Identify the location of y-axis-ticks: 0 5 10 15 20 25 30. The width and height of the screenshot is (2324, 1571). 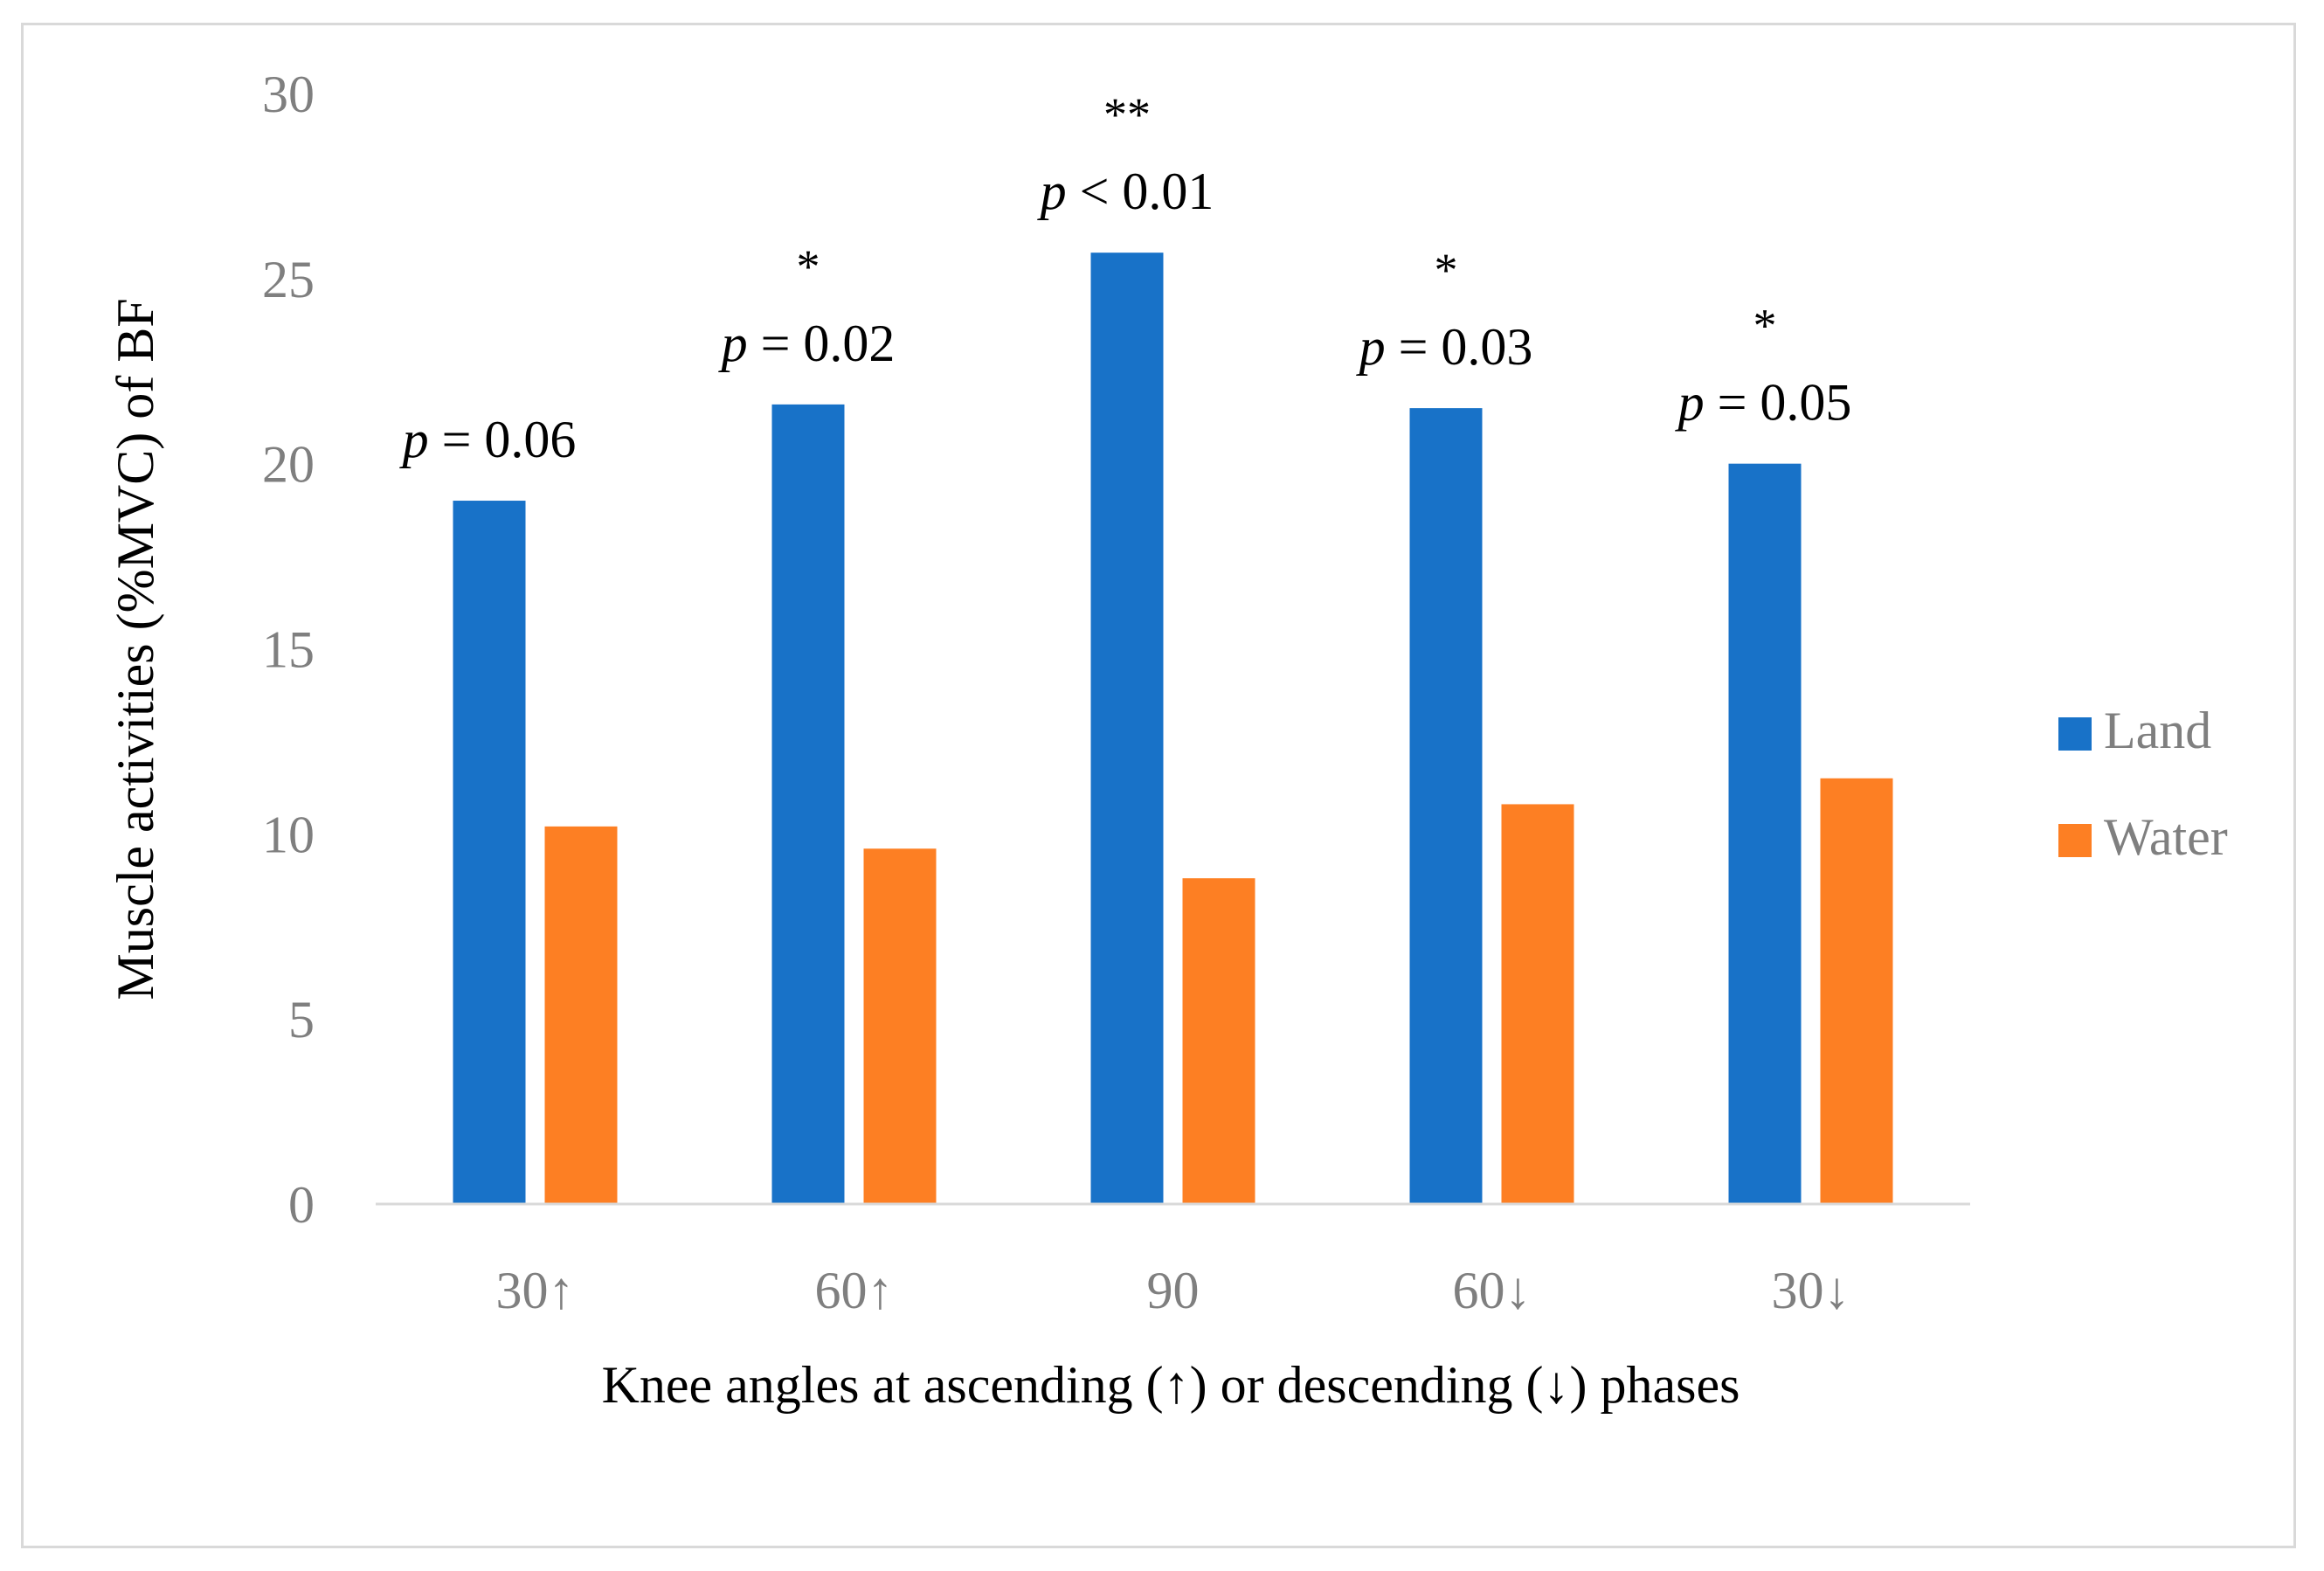
(288, 650).